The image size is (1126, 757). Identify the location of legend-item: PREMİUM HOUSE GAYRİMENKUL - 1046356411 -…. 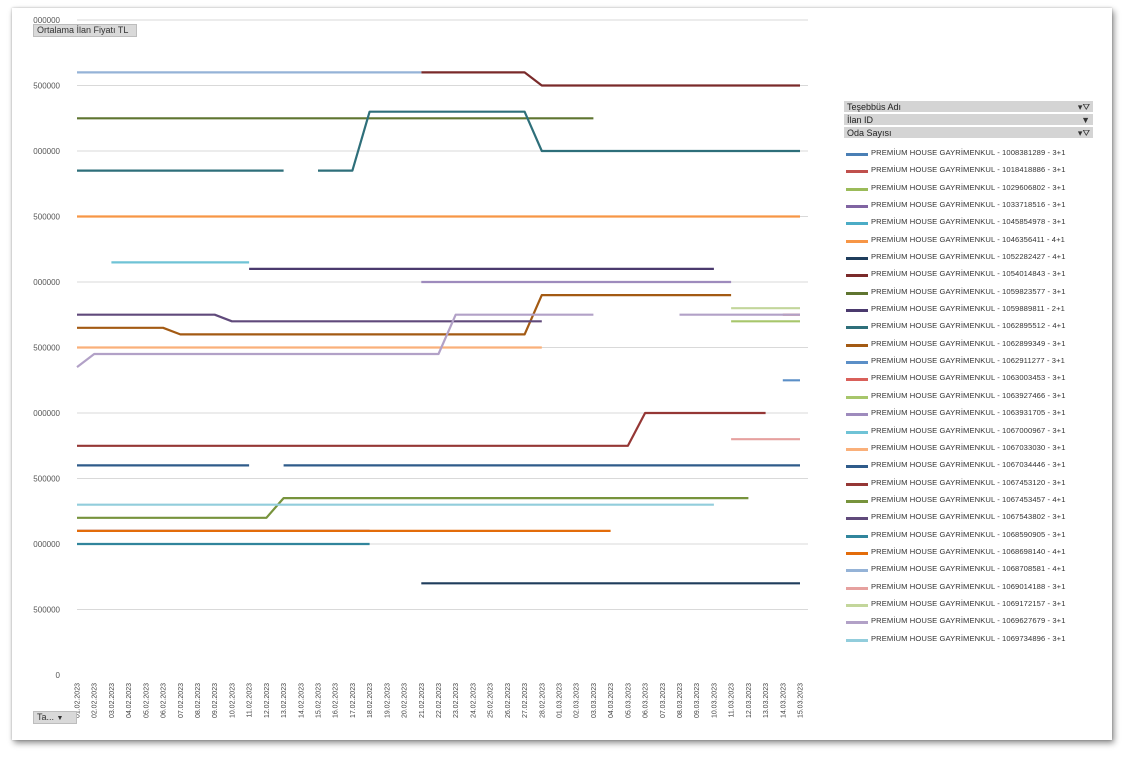
(971, 241).